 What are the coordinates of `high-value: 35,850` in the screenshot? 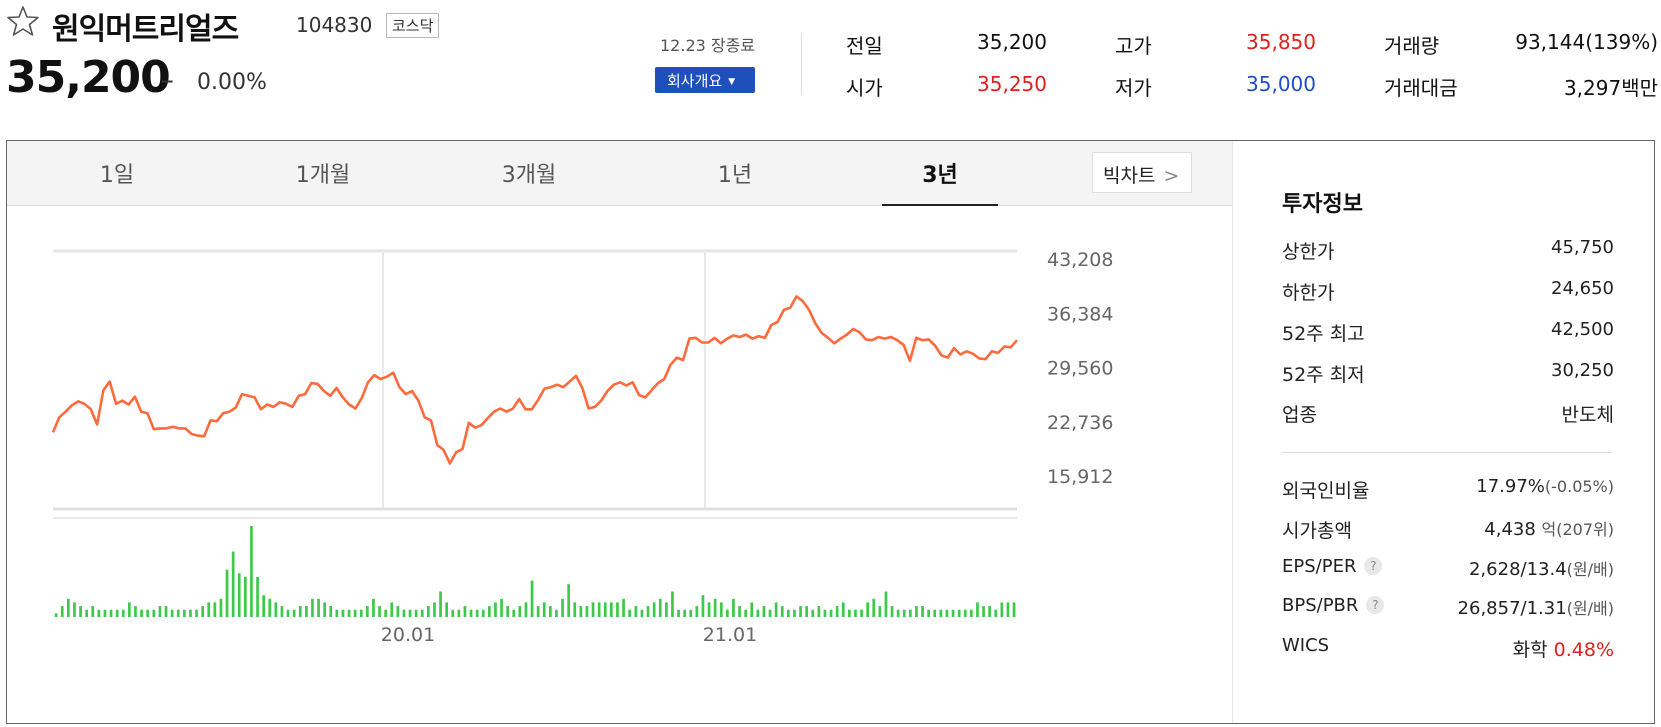 It's located at (1281, 42).